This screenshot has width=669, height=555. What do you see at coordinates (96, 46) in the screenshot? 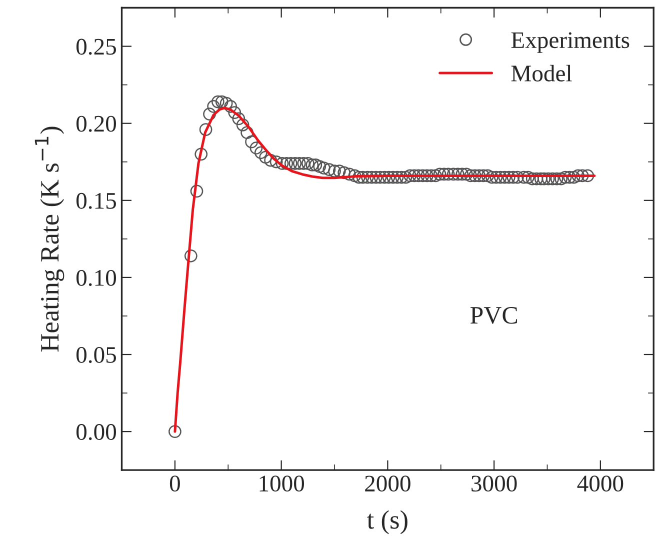
I see `y-tick-label: 0.25` at bounding box center [96, 46].